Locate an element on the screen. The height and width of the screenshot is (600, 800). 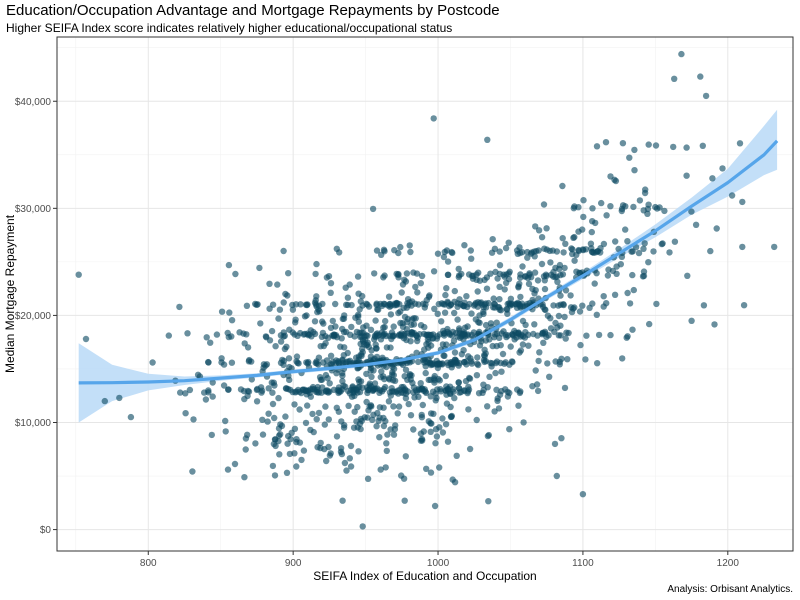
x-axis-ticks: 800 900 1000 1100 1200 is located at coordinates (439, 560).